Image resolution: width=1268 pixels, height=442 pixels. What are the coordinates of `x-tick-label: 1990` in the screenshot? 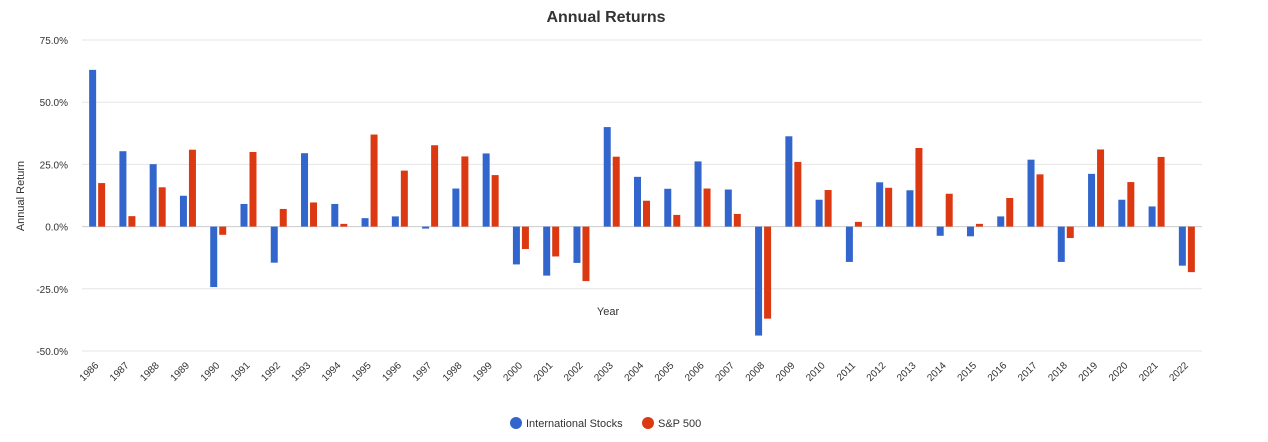 It's located at (211, 372).